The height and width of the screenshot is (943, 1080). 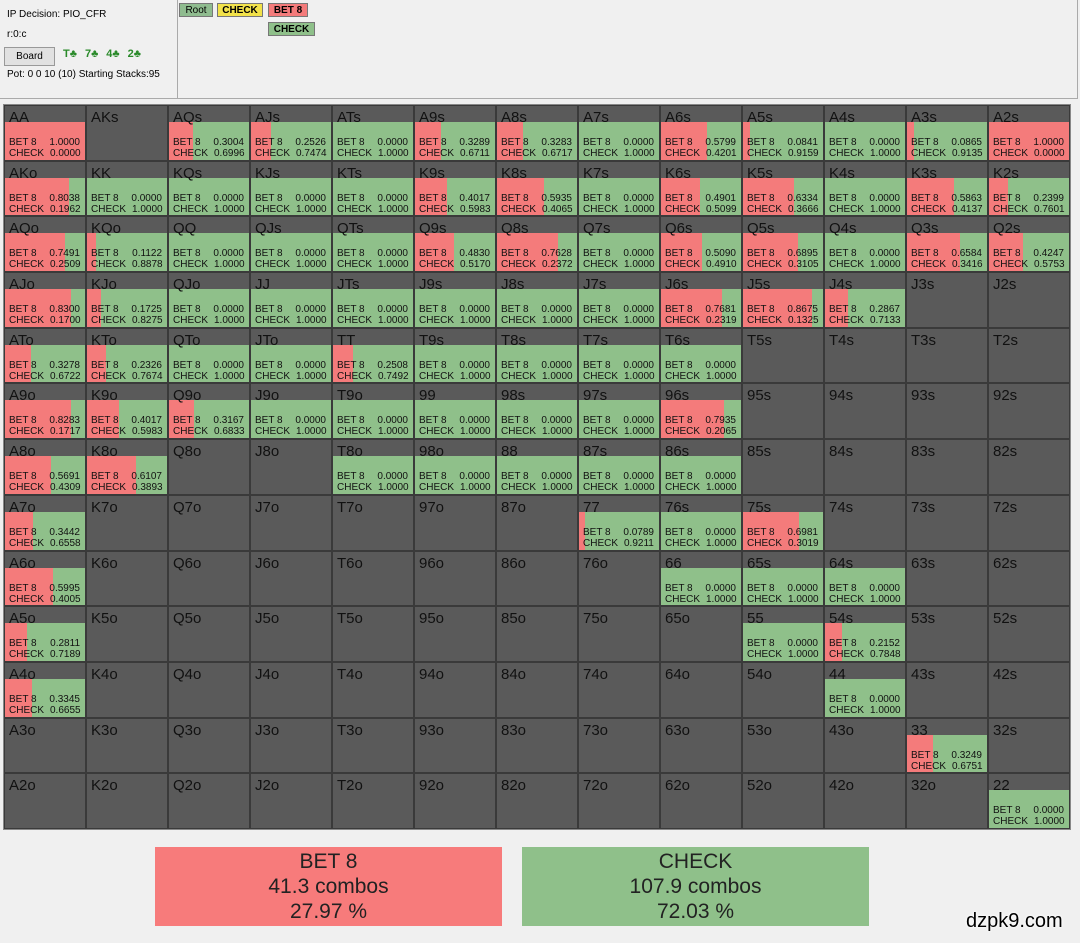 What do you see at coordinates (1049, 153) in the screenshot?
I see `check-value: 0.0000` at bounding box center [1049, 153].